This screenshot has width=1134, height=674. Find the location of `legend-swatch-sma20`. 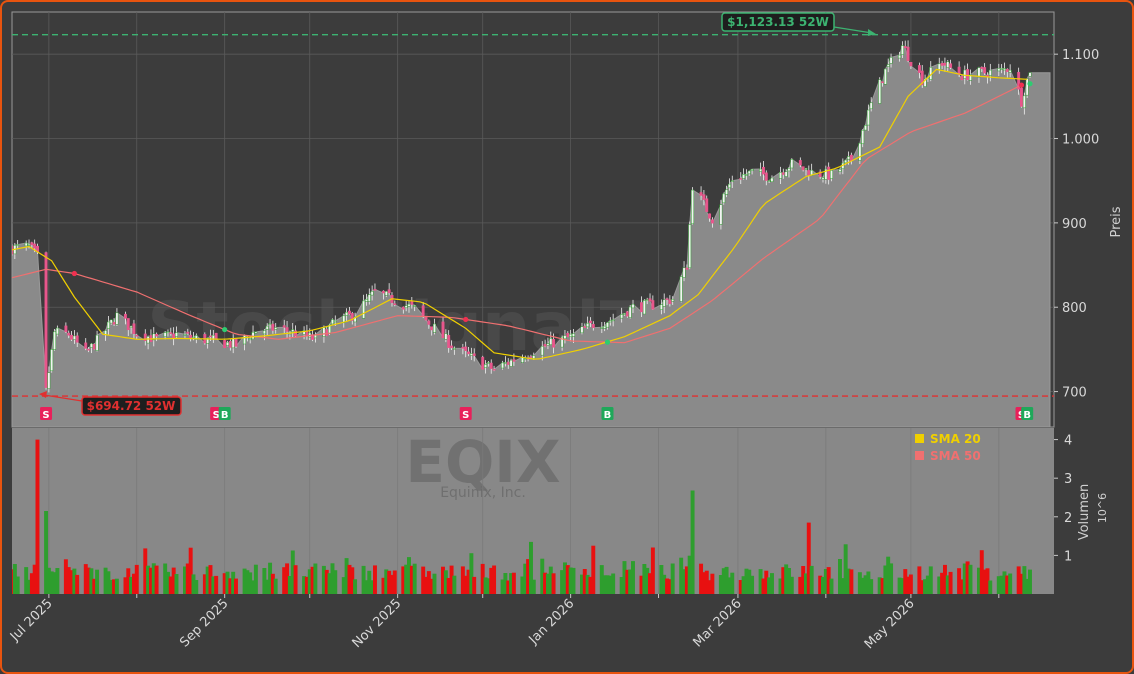

legend-swatch-sma20 is located at coordinates (919, 438).